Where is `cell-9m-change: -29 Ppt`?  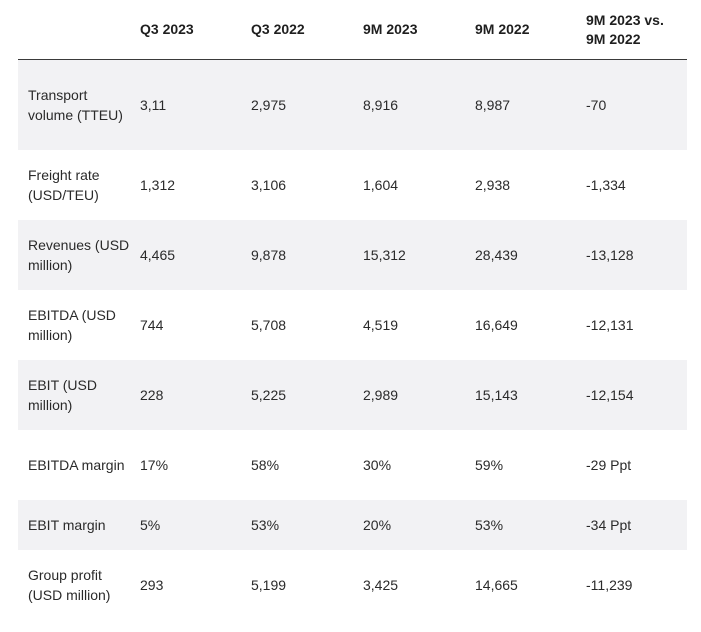 cell-9m-change: -29 Ppt is located at coordinates (609, 465).